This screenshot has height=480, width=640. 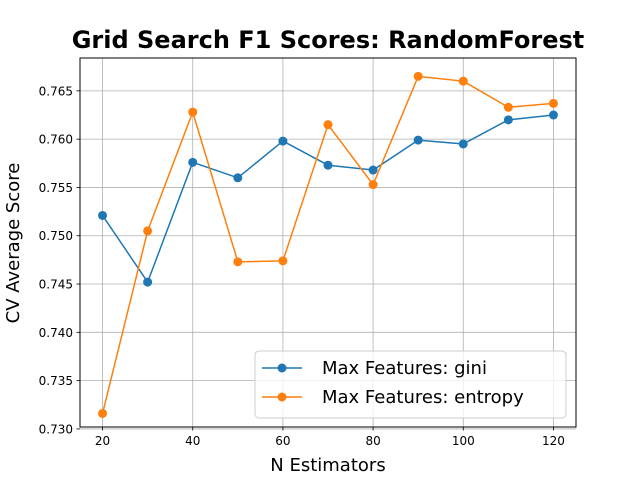 I want to click on x-tick-label: 60, so click(x=282, y=441).